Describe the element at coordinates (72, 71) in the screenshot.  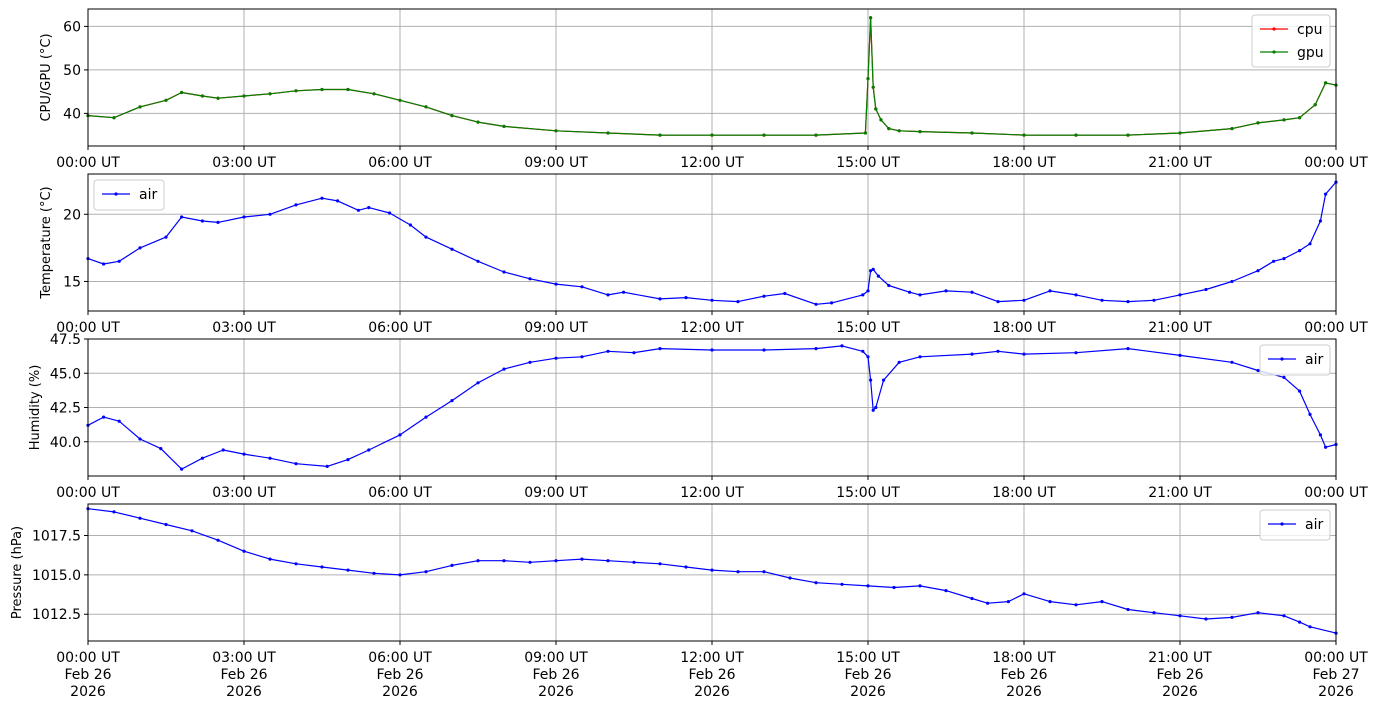
I see `y-tick-label: 50` at that location.